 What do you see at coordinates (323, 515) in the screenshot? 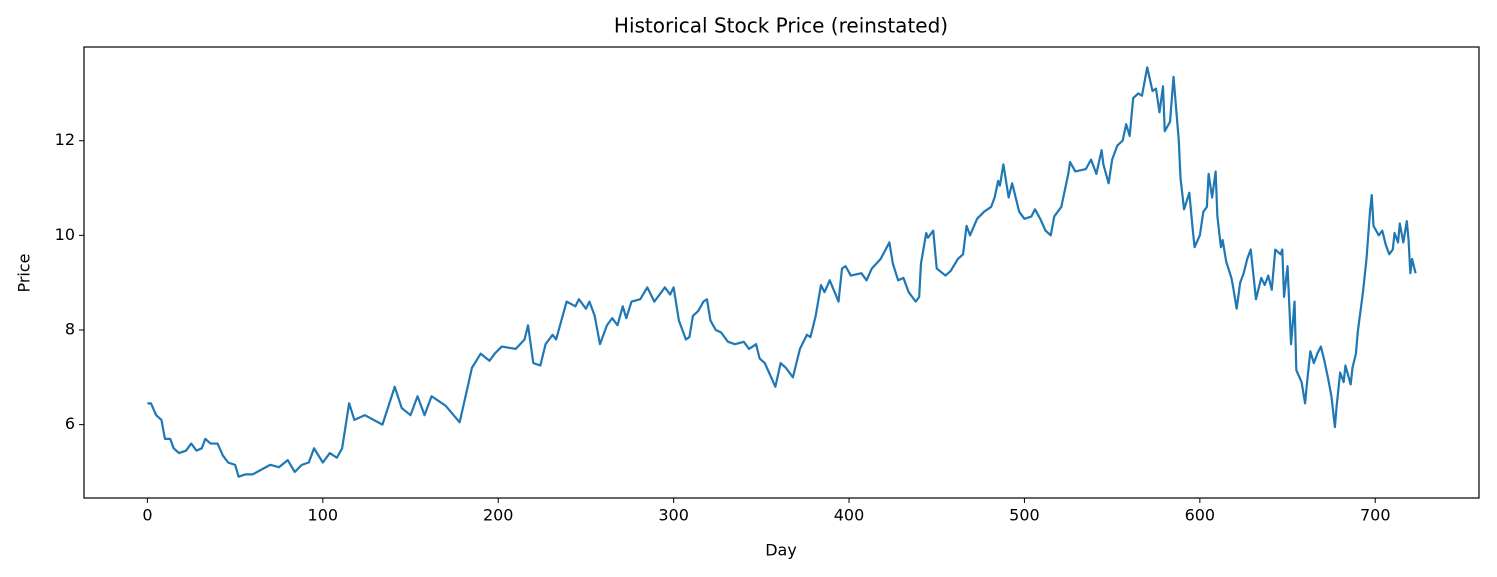
I see `x-tick-label: 100` at bounding box center [323, 515].